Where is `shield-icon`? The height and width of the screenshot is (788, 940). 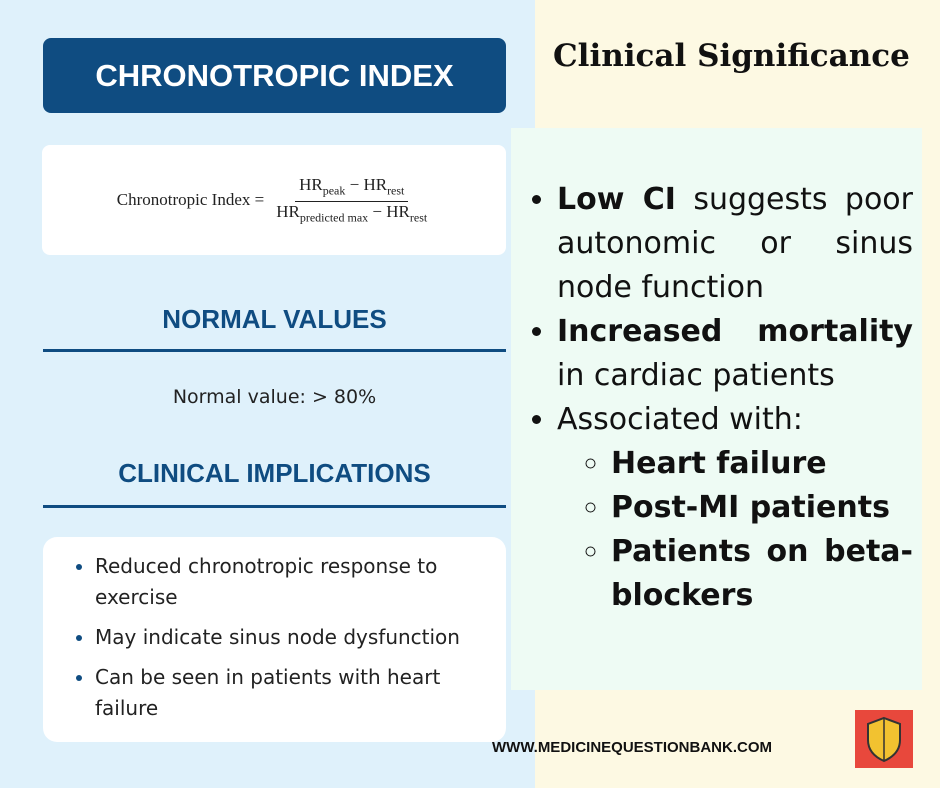
shield-icon is located at coordinates (884, 739).